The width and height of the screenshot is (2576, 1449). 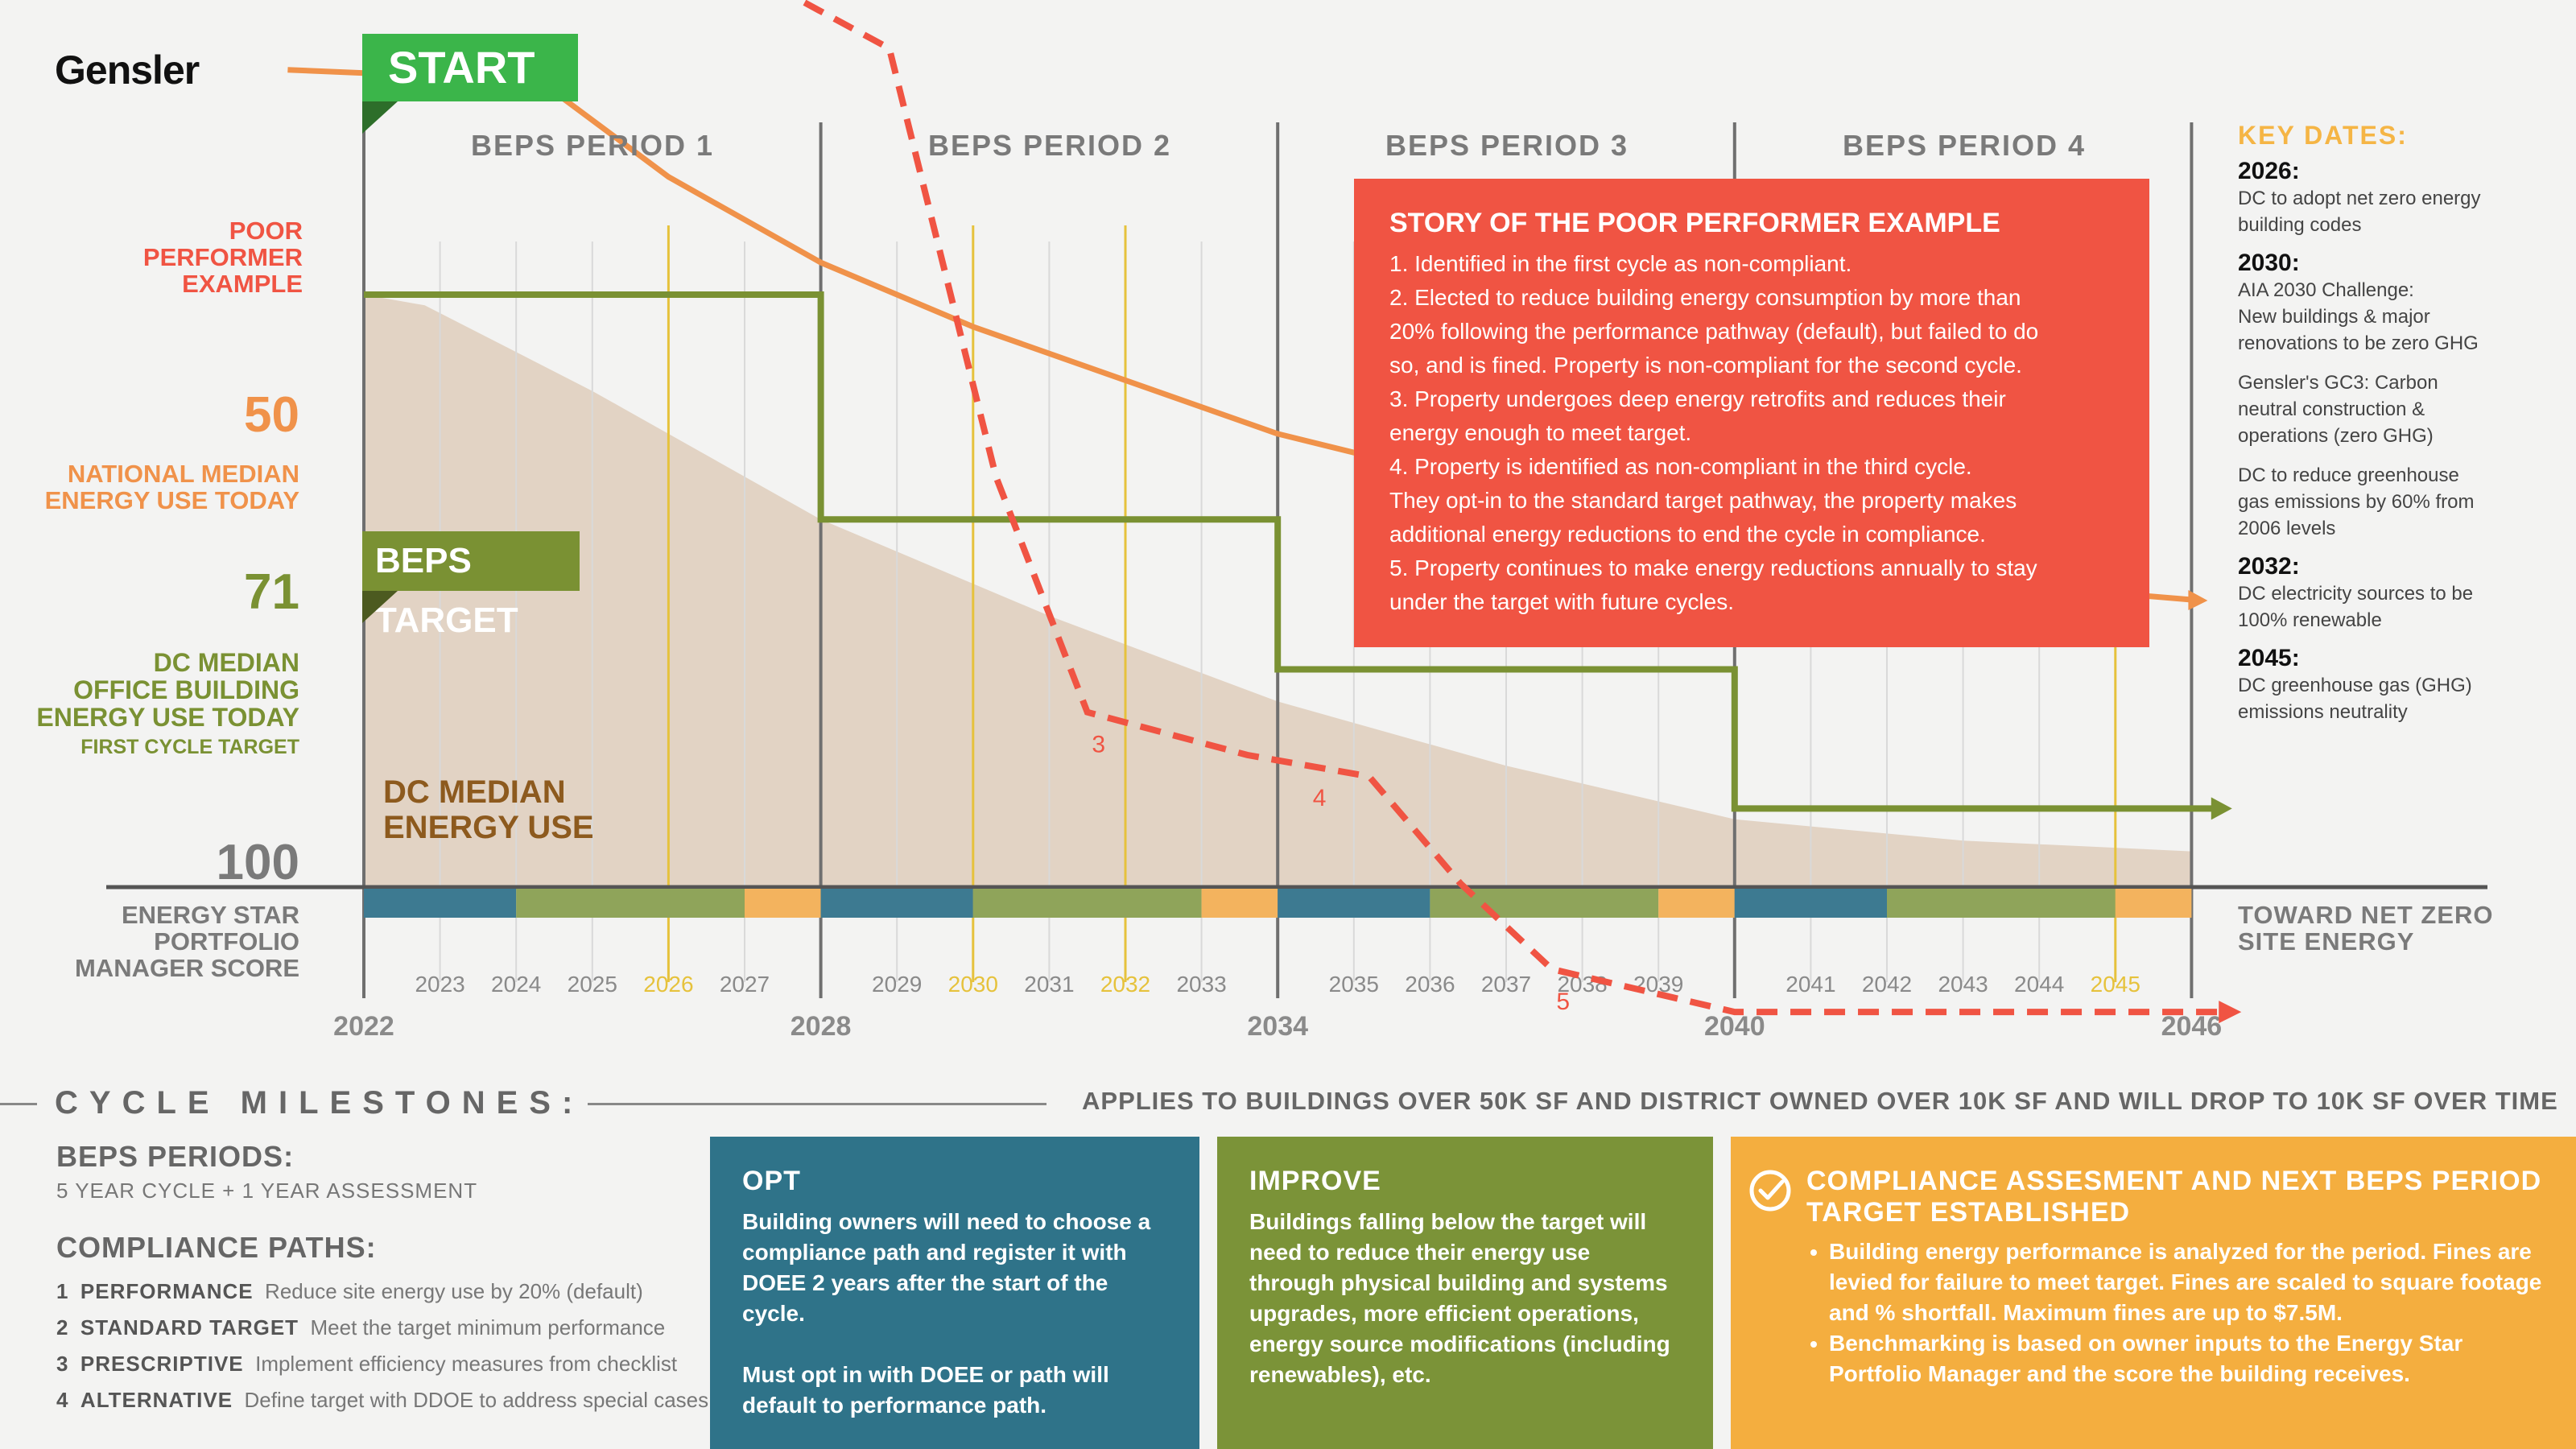 I want to click on key-year: 2026:, so click(x=2269, y=171).